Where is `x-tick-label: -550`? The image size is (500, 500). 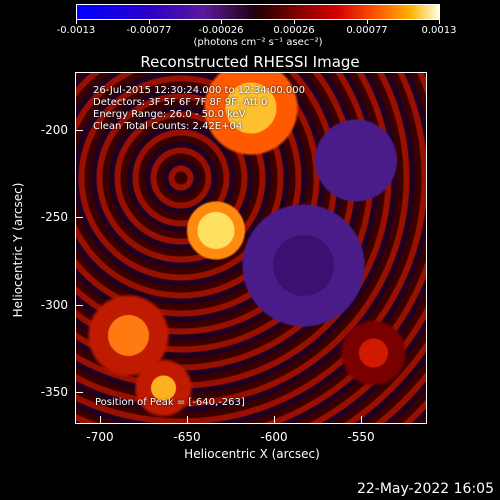
x-tick-label: -550 is located at coordinates (361, 437).